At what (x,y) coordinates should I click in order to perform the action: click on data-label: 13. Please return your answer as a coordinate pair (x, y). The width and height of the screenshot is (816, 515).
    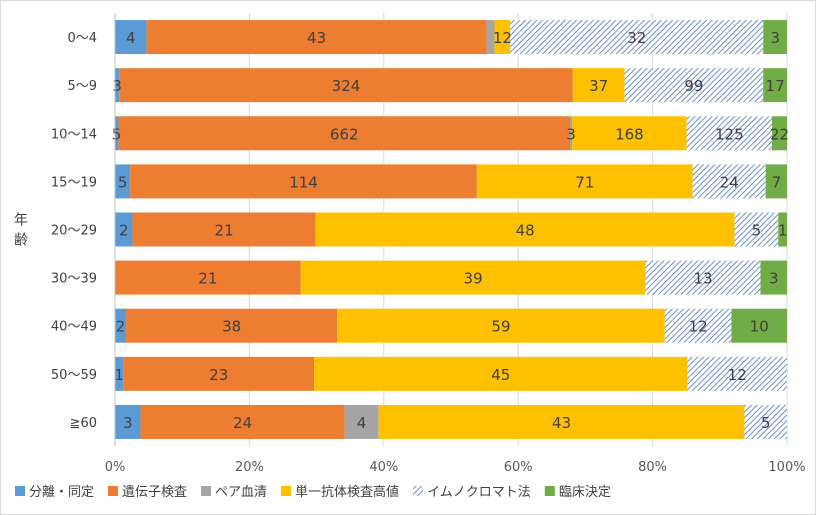
    Looking at the image, I should click on (702, 279).